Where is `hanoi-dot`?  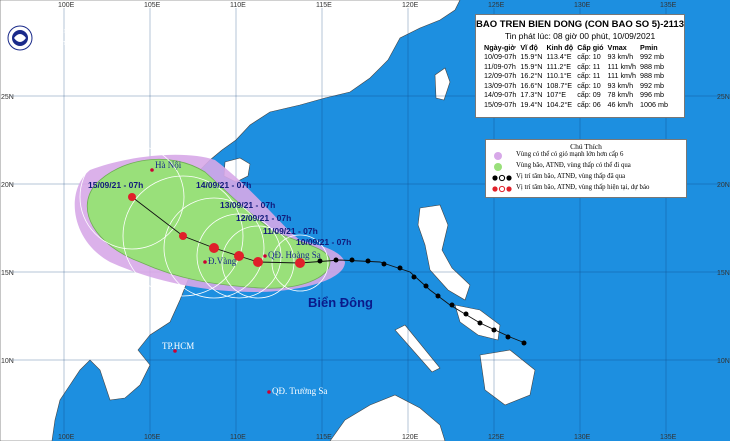 hanoi-dot is located at coordinates (152, 170).